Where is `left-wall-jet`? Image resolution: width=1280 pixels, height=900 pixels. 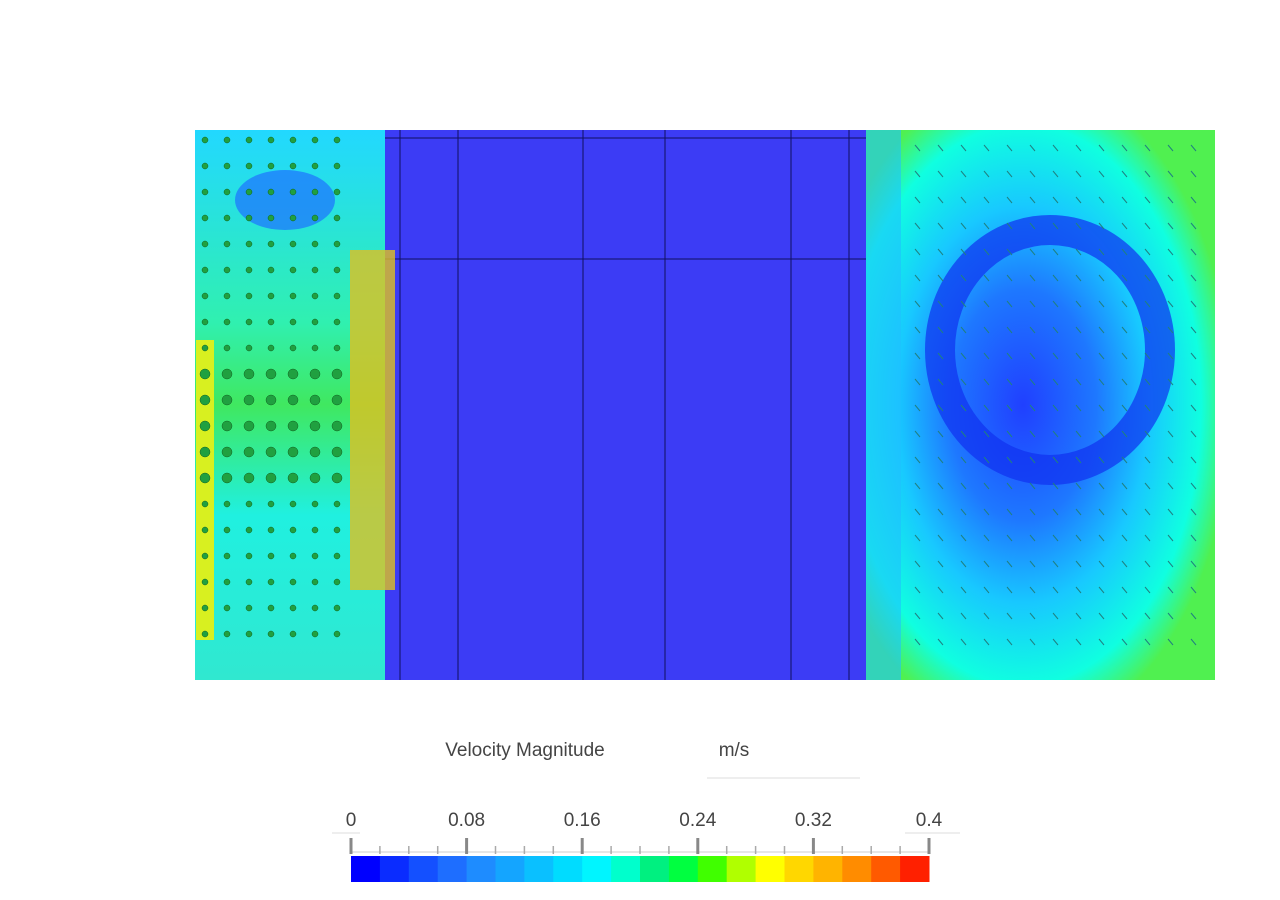 left-wall-jet is located at coordinates (372, 420).